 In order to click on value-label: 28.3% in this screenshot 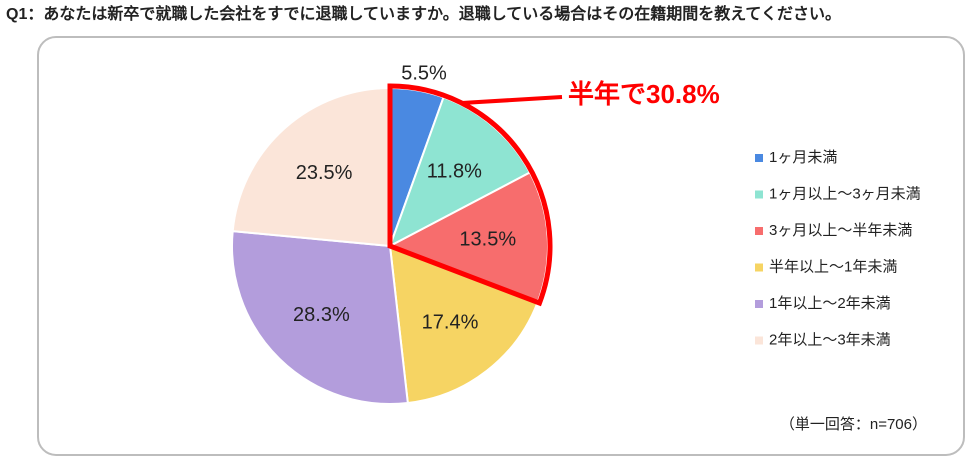, I will do `click(321, 315)`.